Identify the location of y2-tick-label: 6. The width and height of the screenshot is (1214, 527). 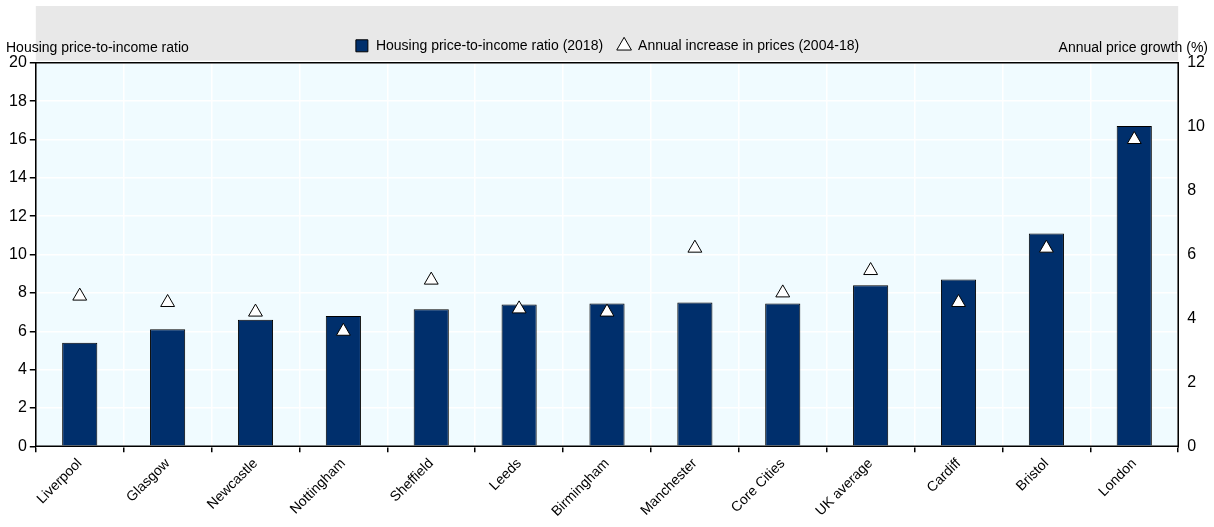
(1192, 253).